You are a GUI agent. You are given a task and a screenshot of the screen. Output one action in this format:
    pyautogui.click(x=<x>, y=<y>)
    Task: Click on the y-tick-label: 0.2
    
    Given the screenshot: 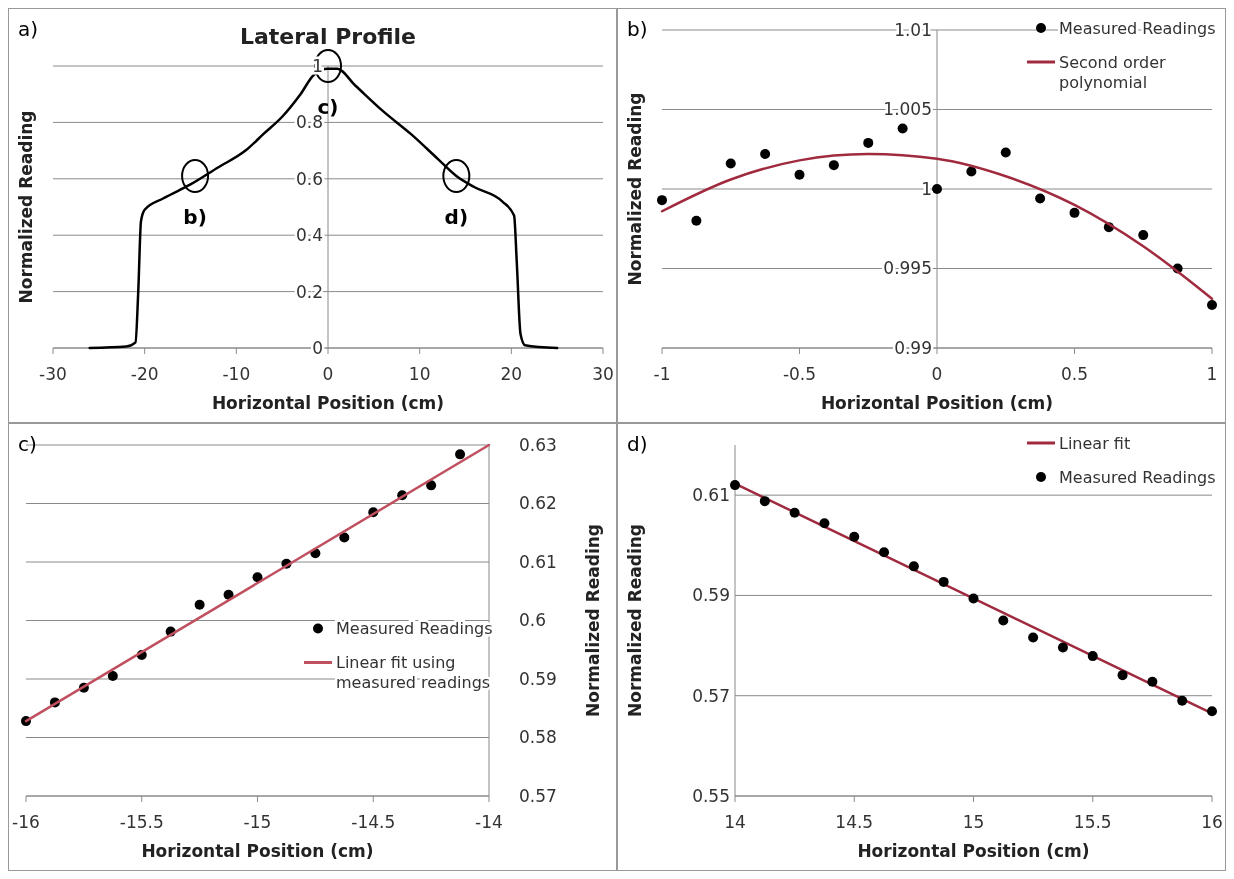 What is the action you would take?
    pyautogui.click(x=309, y=291)
    